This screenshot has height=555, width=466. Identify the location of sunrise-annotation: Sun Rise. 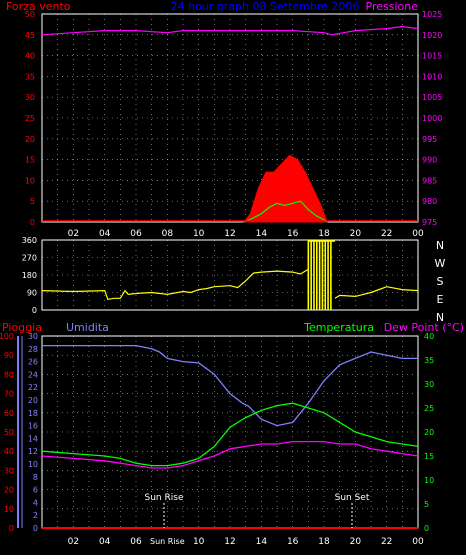
(164, 498).